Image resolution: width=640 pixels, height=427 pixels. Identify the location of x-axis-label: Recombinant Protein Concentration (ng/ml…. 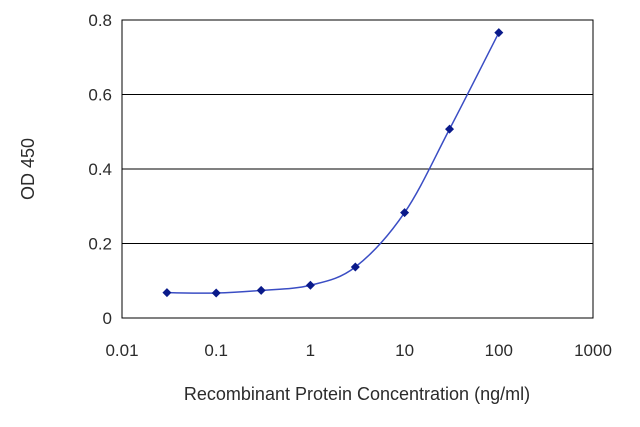
(357, 394).